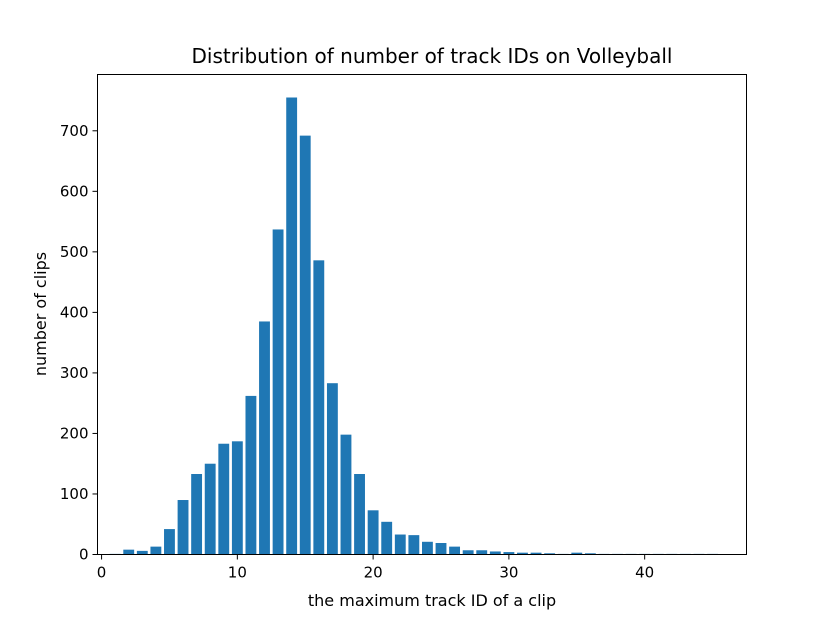 This screenshot has height=623, width=830. Describe the element at coordinates (237, 573) in the screenshot. I see `x-tick-label: 10` at that location.